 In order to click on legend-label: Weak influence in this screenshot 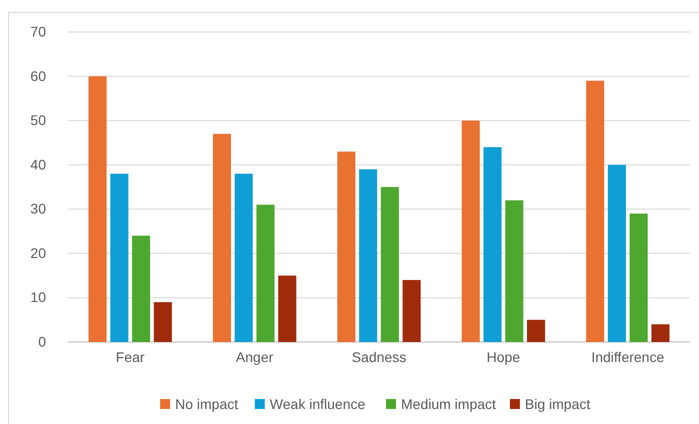, I will do `click(318, 404)`.